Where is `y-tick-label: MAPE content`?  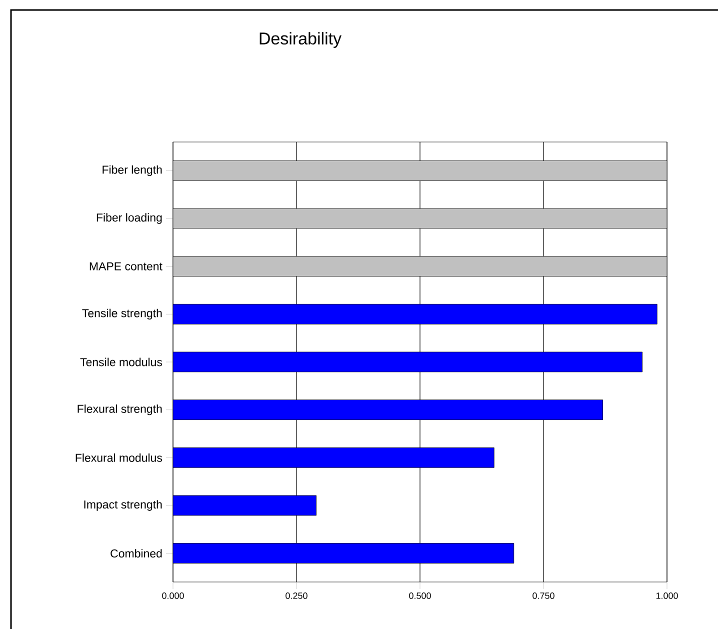 y-tick-label: MAPE content is located at coordinates (126, 266).